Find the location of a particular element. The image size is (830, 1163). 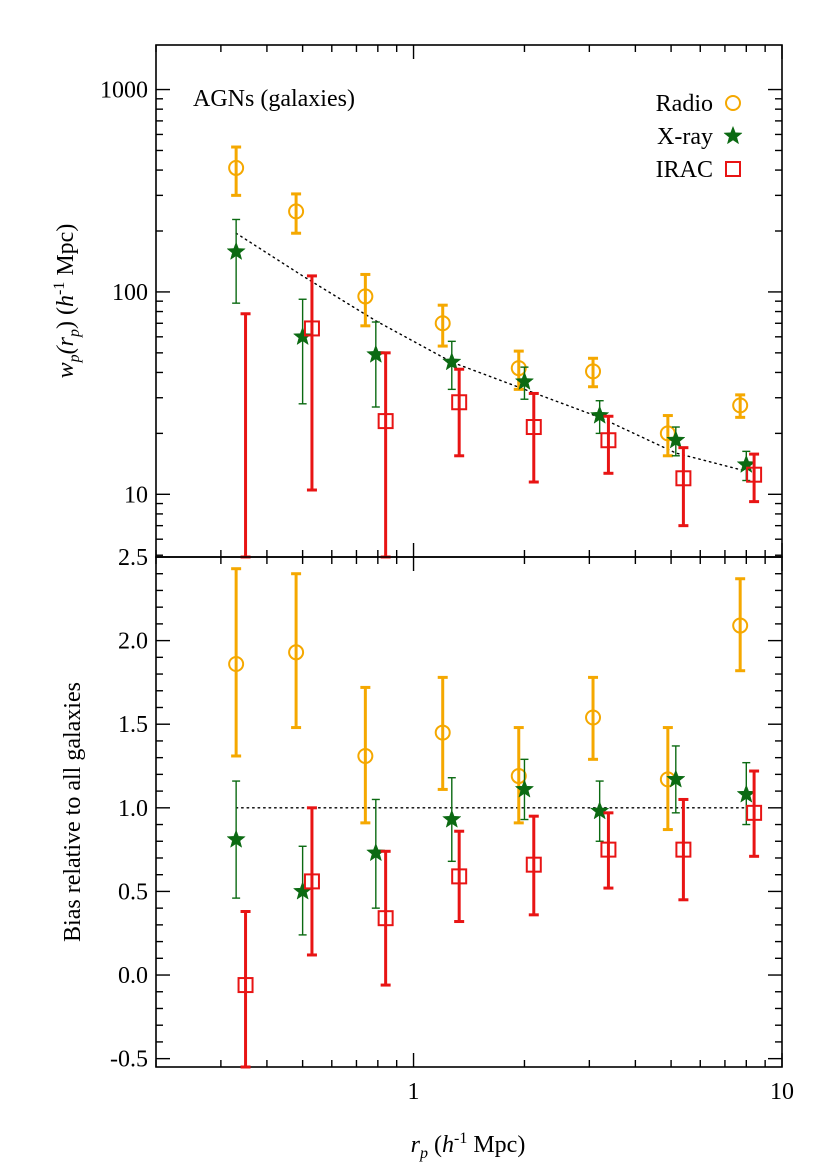

legend: Radio X-ray IRAC is located at coordinates (699, 137).